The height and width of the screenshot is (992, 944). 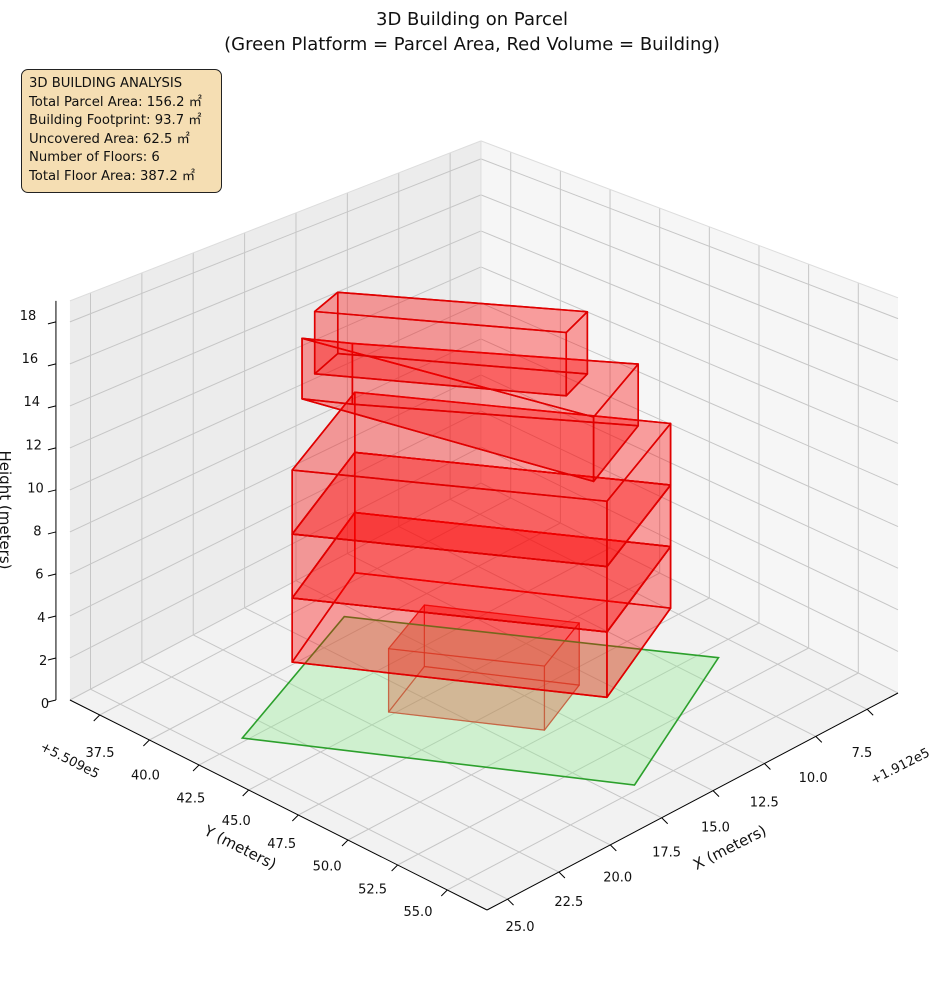 I want to click on x-tick-label: 15.0, so click(x=715, y=828).